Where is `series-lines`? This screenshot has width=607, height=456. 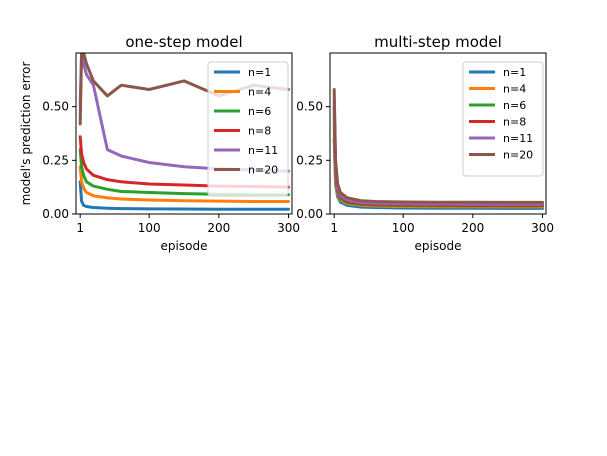
series-lines is located at coordinates (438, 148).